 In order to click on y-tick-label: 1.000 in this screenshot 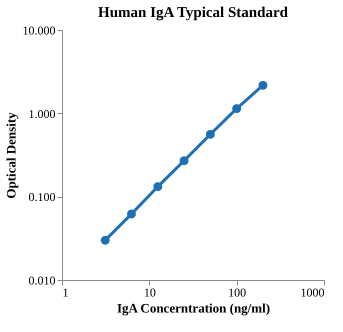, I will do `click(42, 113)`.